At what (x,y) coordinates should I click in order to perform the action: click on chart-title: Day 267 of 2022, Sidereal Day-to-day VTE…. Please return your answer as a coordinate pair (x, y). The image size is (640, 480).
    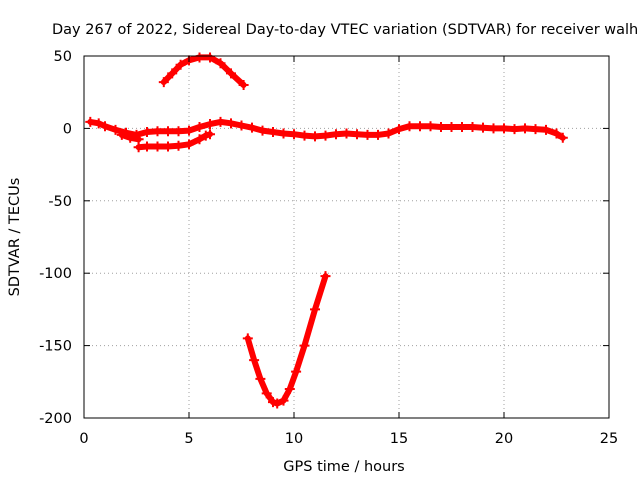
    Looking at the image, I should click on (345, 30).